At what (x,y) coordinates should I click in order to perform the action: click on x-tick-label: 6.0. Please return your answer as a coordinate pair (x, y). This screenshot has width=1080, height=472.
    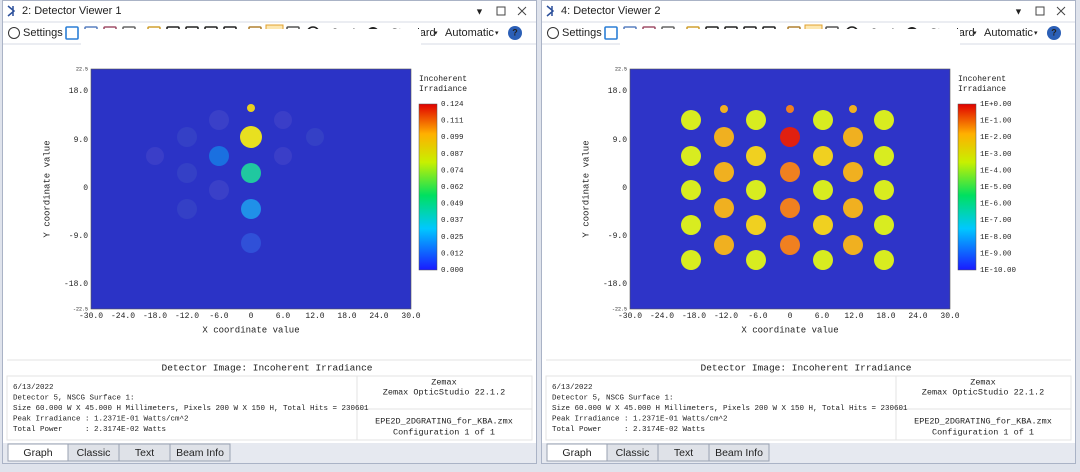
    Looking at the image, I should click on (283, 316).